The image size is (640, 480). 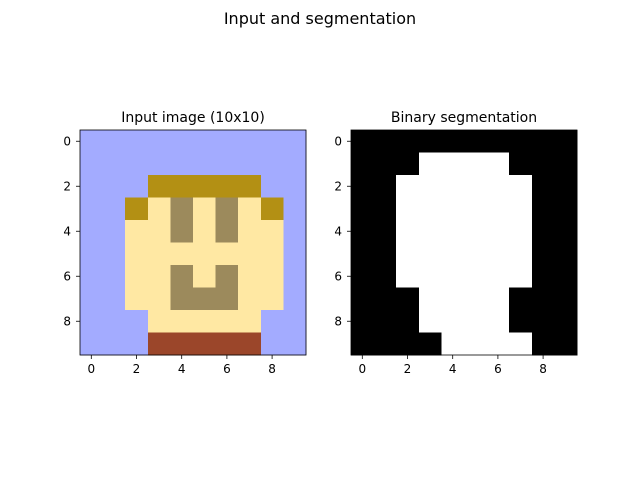 I want to click on y-tick-label: 4, so click(x=67, y=231).